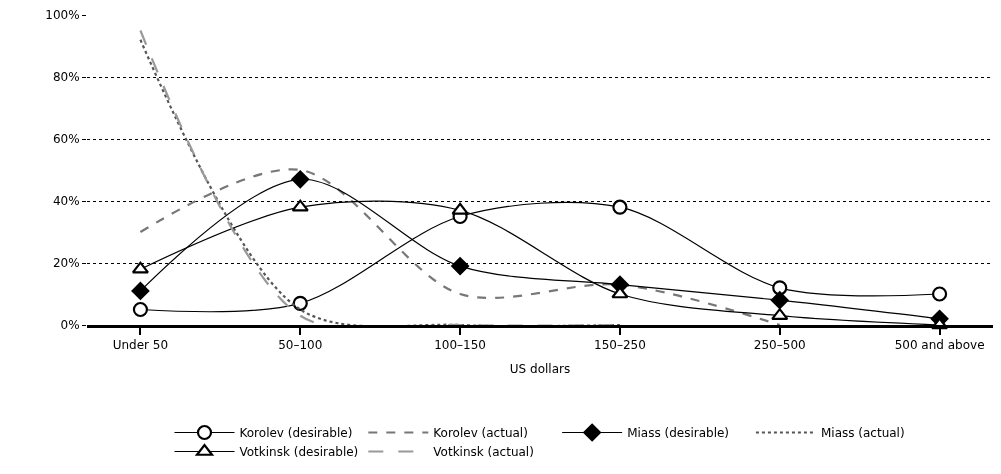 The width and height of the screenshot is (1001, 474). What do you see at coordinates (70, 325) in the screenshot?
I see `y-tick-label: 0%` at bounding box center [70, 325].